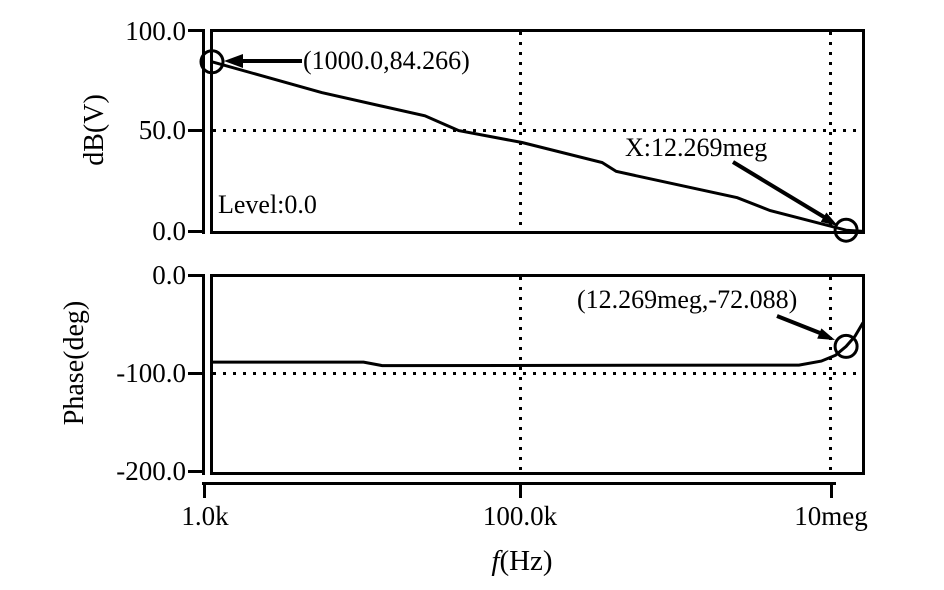 This screenshot has width=944, height=590. I want to click on phase-y-tick-m100, so click(195, 373).